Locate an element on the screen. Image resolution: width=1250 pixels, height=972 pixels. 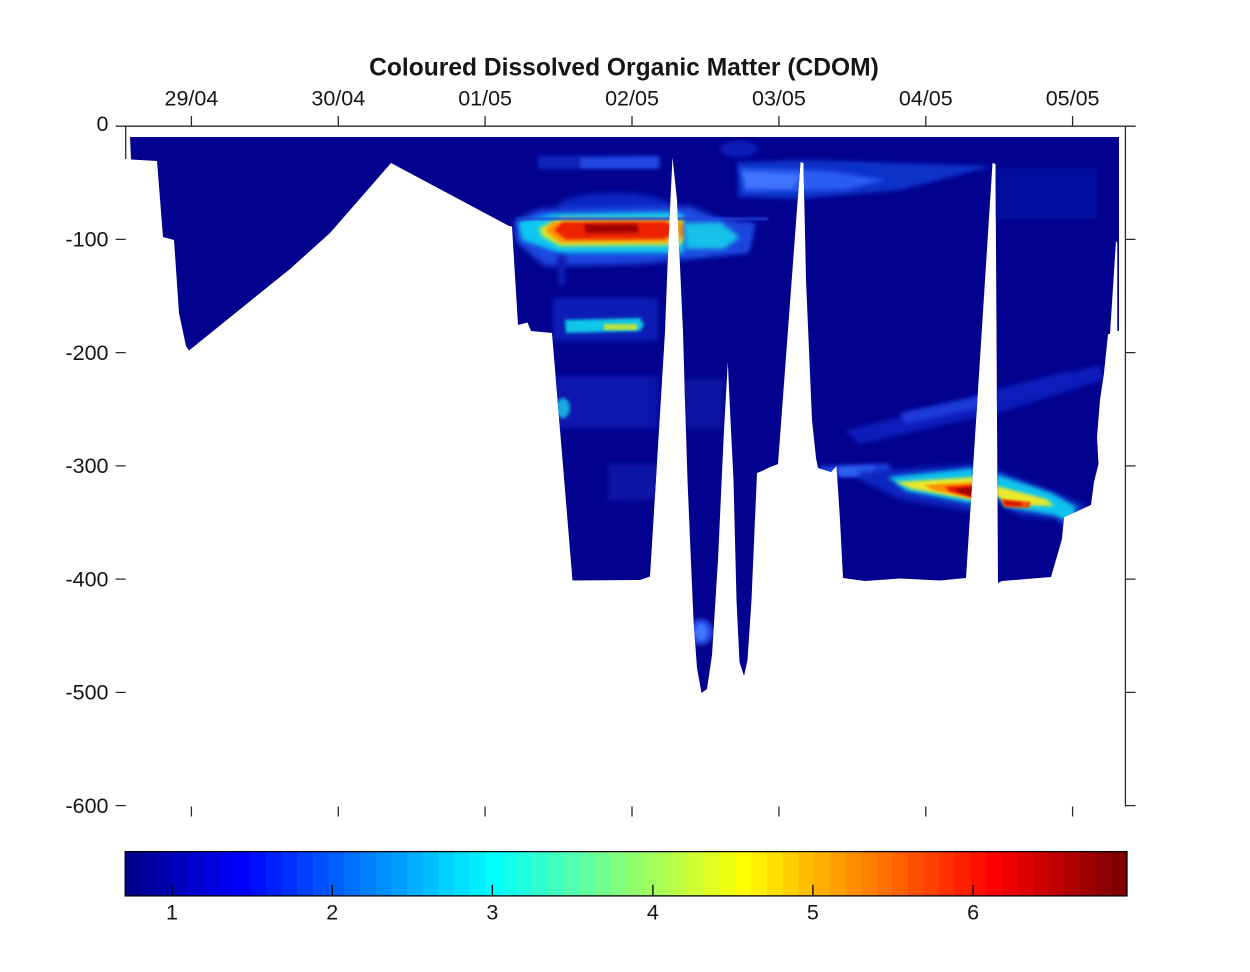
svg-text: 30/04 is located at coordinates (338, 99).